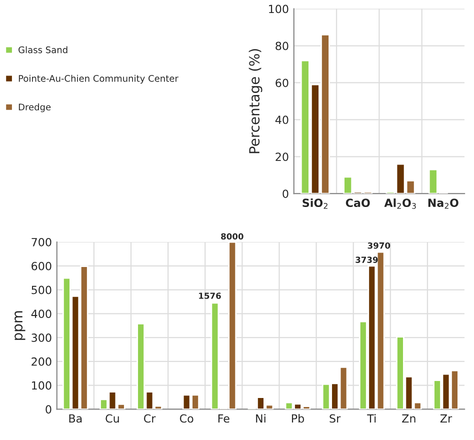 The height and width of the screenshot is (440, 474). Describe the element at coordinates (367, 259) in the screenshot. I see `annotation: 3739` at that location.